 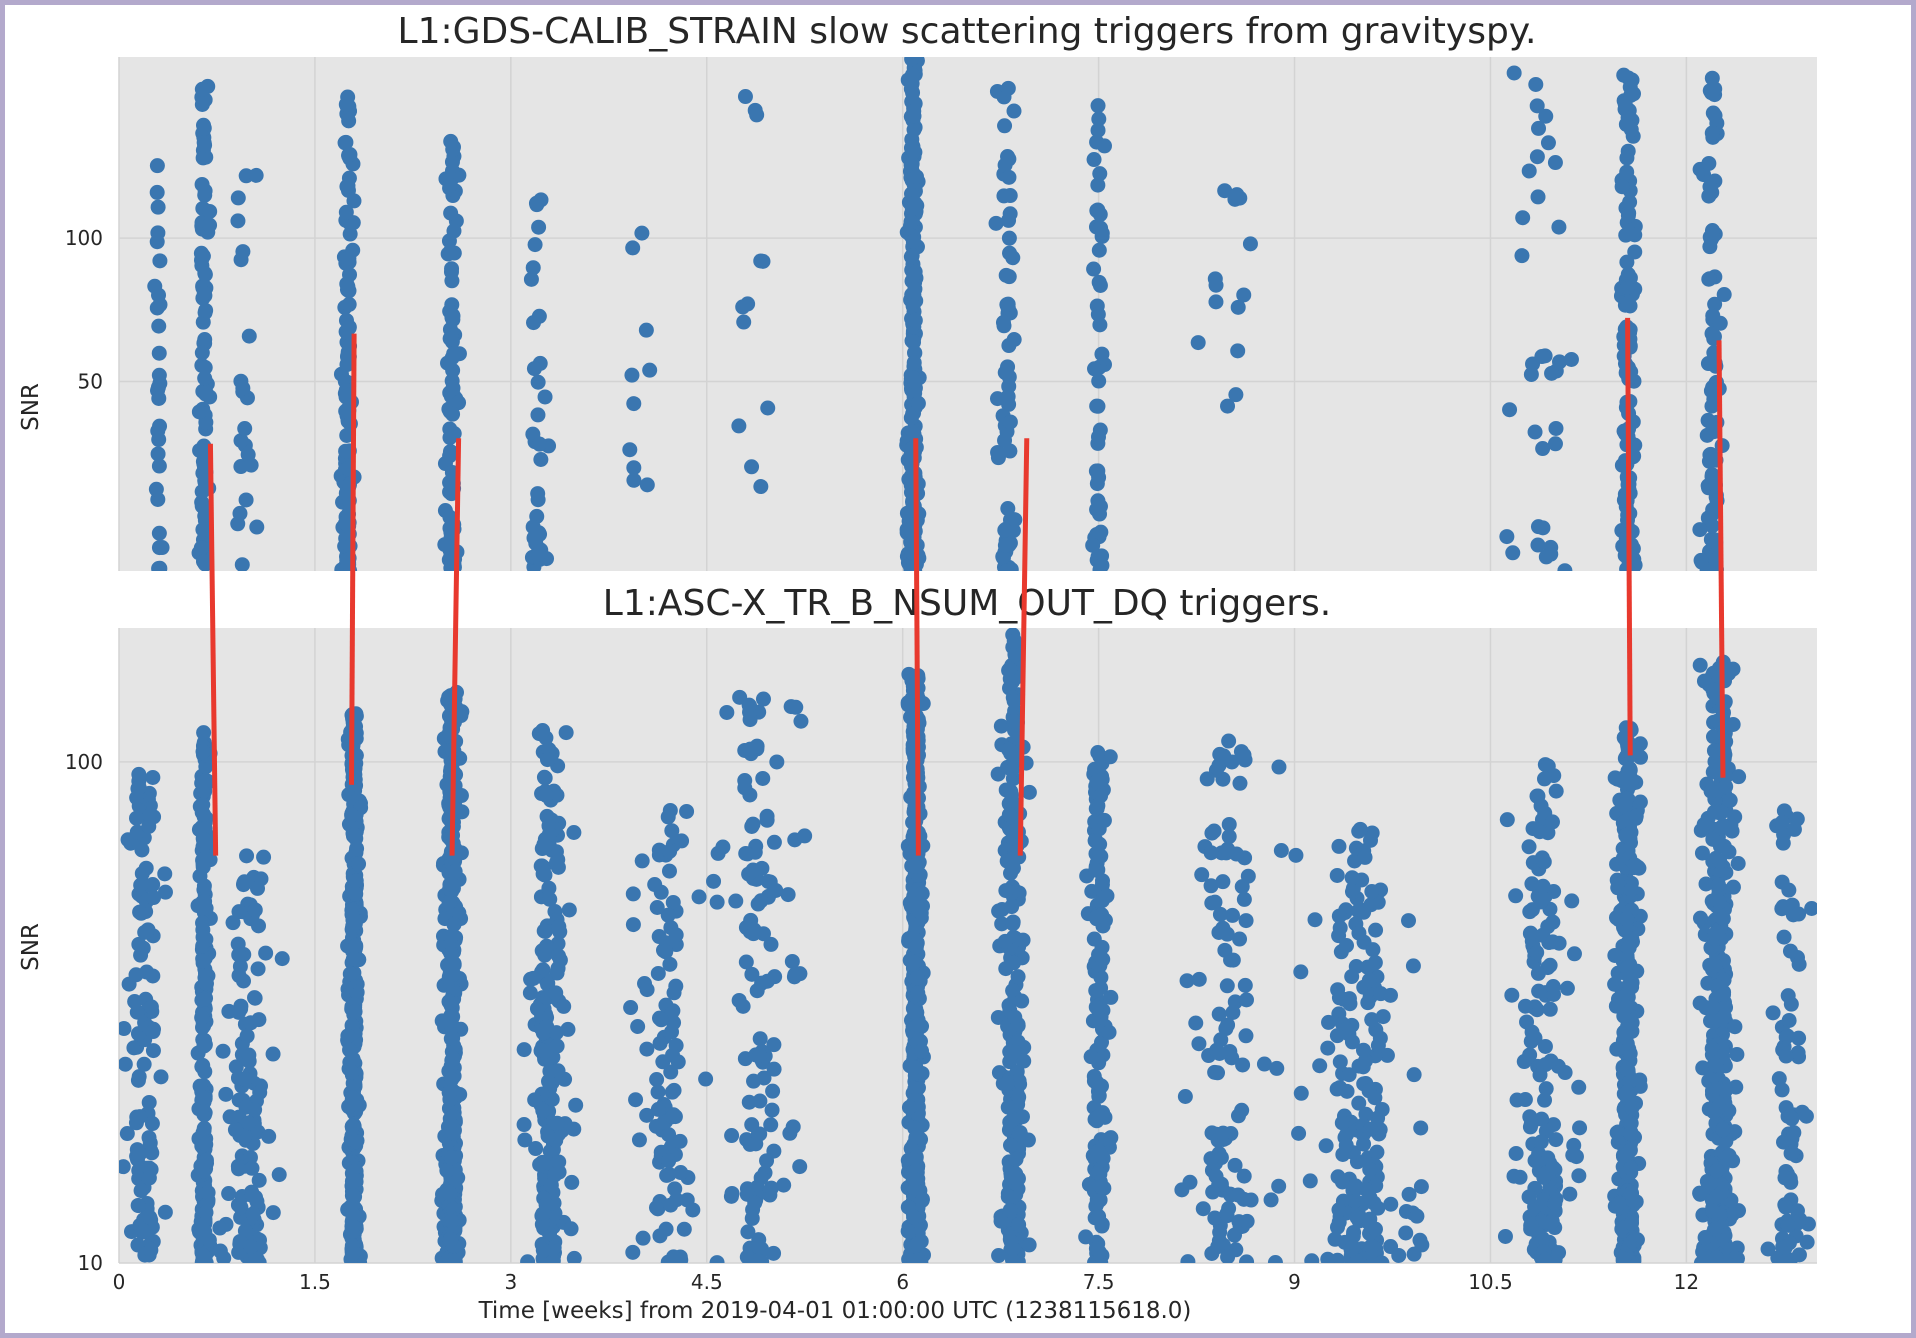 I want to click on bottom-x-tick-label: 3, so click(x=510, y=1282).